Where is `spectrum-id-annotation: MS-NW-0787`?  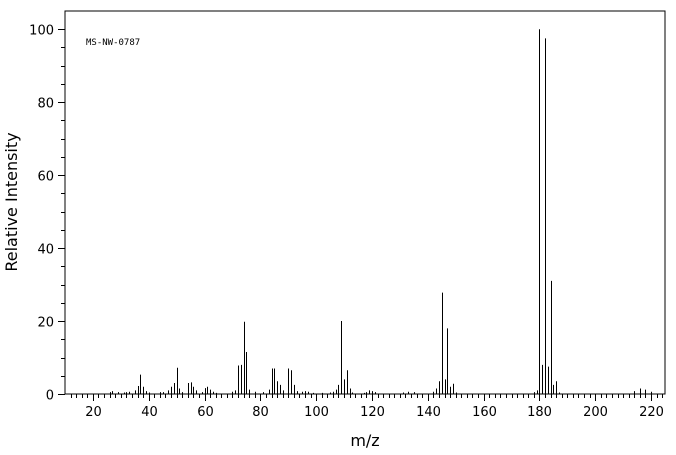 spectrum-id-annotation: MS-NW-0787 is located at coordinates (113, 43).